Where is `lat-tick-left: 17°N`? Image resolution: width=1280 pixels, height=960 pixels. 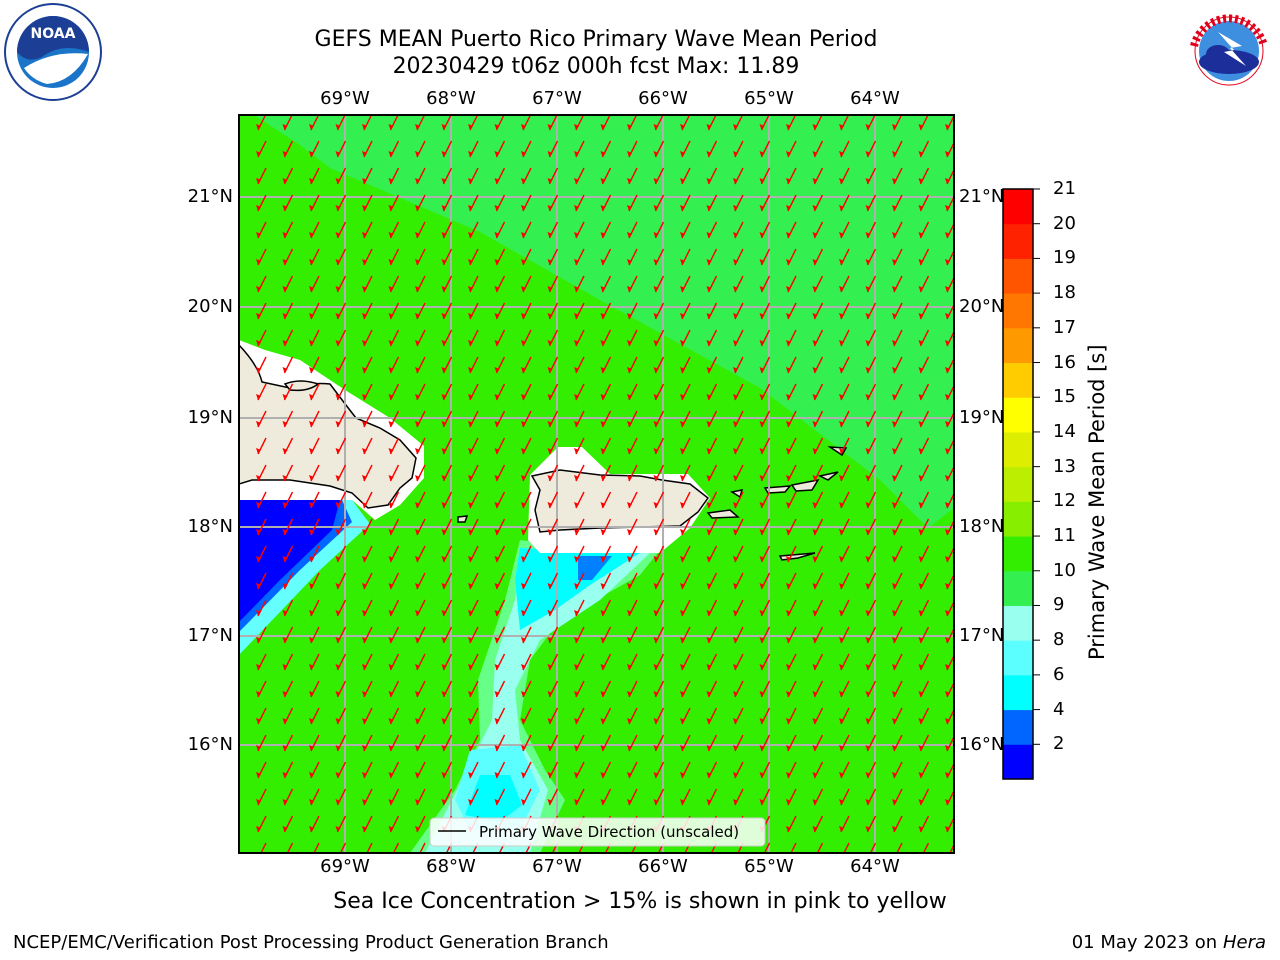
lat-tick-left: 17°N is located at coordinates (210, 635).